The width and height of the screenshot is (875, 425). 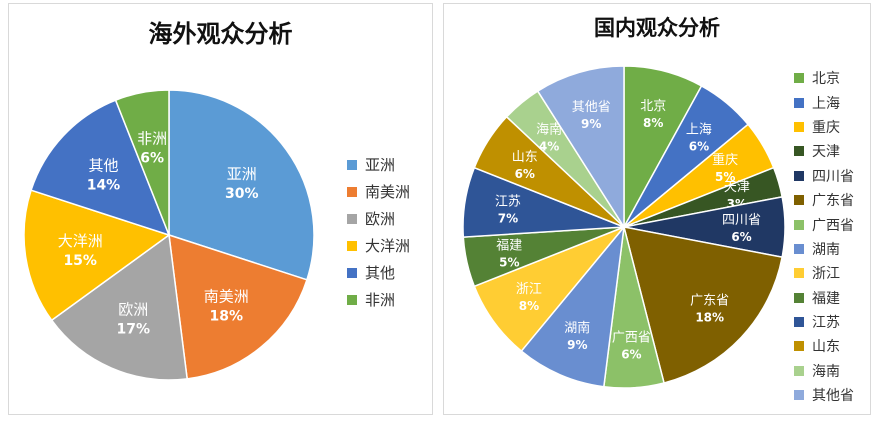 I want to click on overseas-slice-value-2: 17%, so click(x=134, y=330).